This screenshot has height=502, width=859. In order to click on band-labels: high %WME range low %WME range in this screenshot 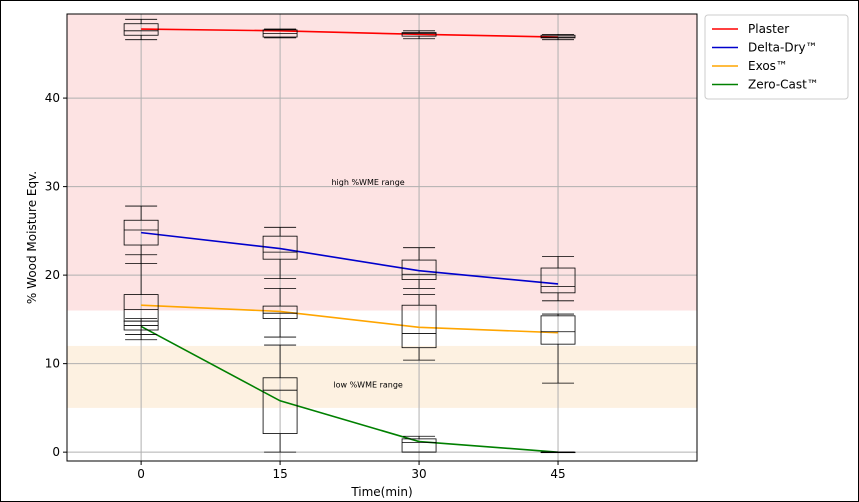, I will do `click(367, 284)`.